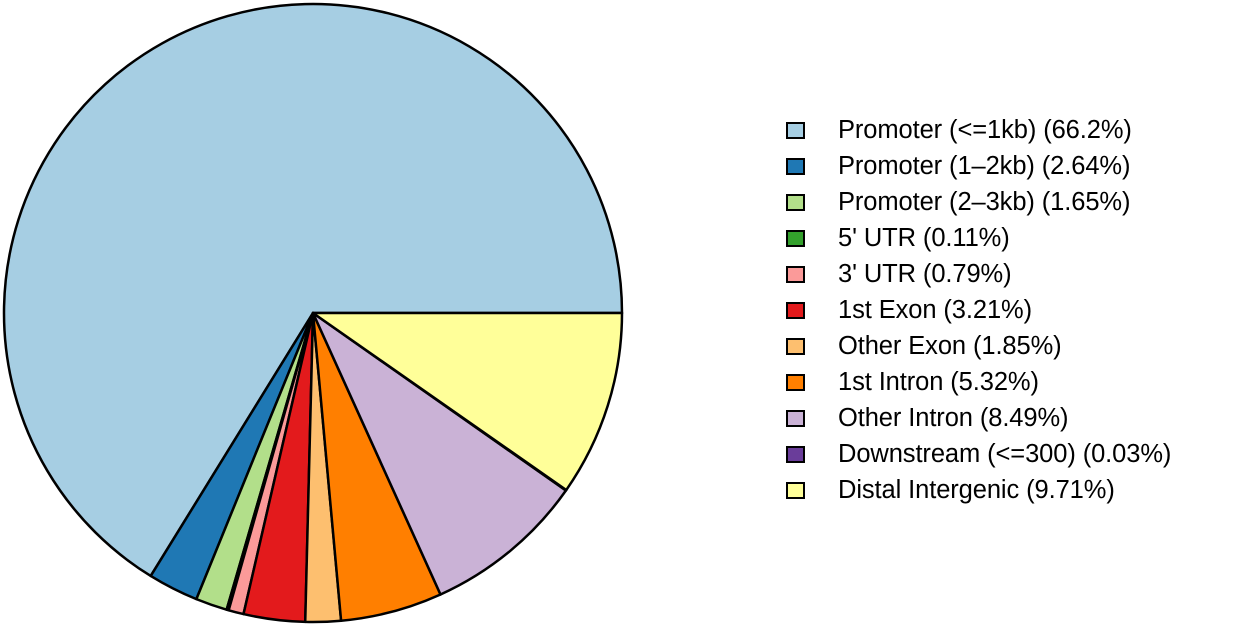 The image size is (1243, 626). I want to click on legend-item-label: Distal Intergenic (9.71%), so click(976, 490).